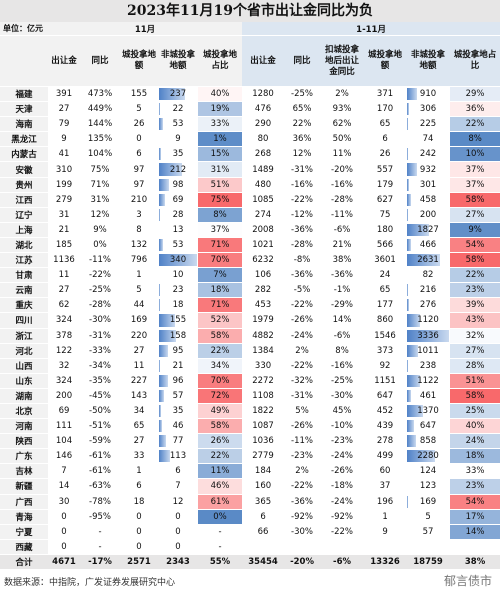  What do you see at coordinates (139, 61) in the screenshot?
I see `header-cell: 城投拿地额` at bounding box center [139, 61].